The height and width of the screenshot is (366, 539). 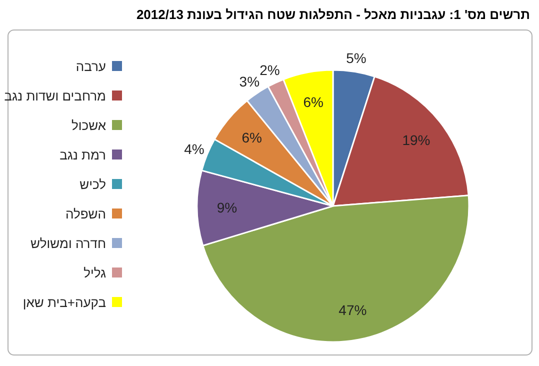 What do you see at coordinates (352, 310) in the screenshot?
I see `data-label: 47%` at bounding box center [352, 310].